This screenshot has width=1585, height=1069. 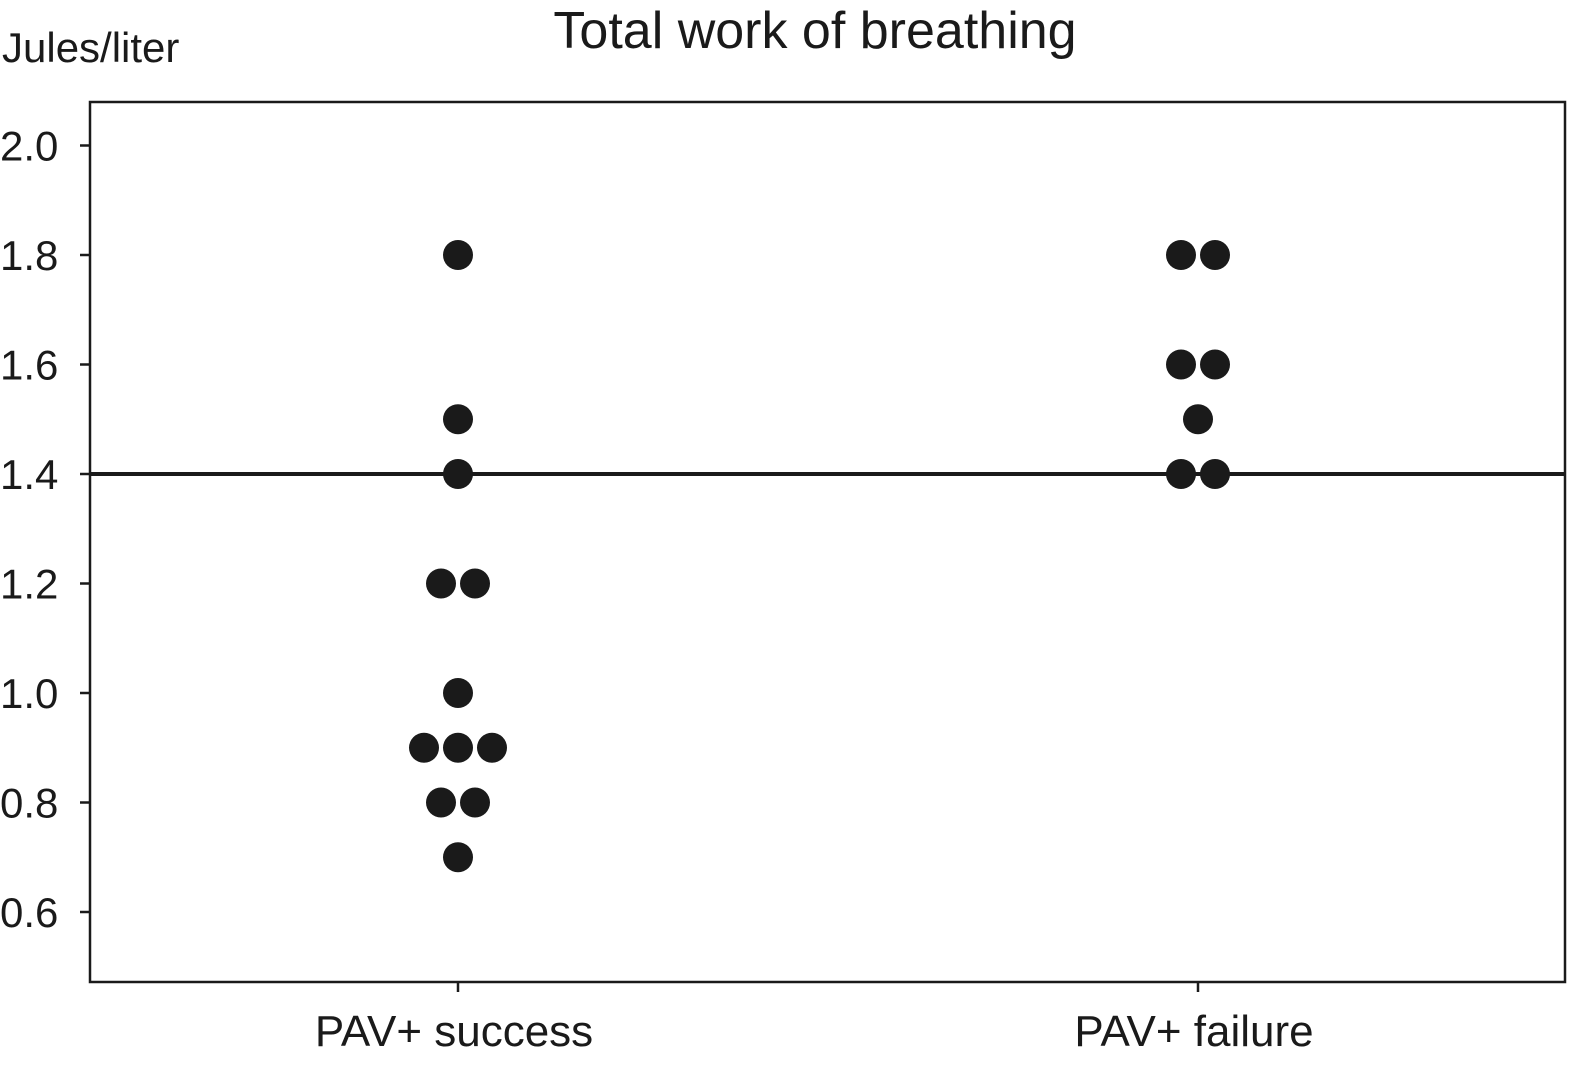 I want to click on y-tick-label: 2.0, so click(x=29, y=146).